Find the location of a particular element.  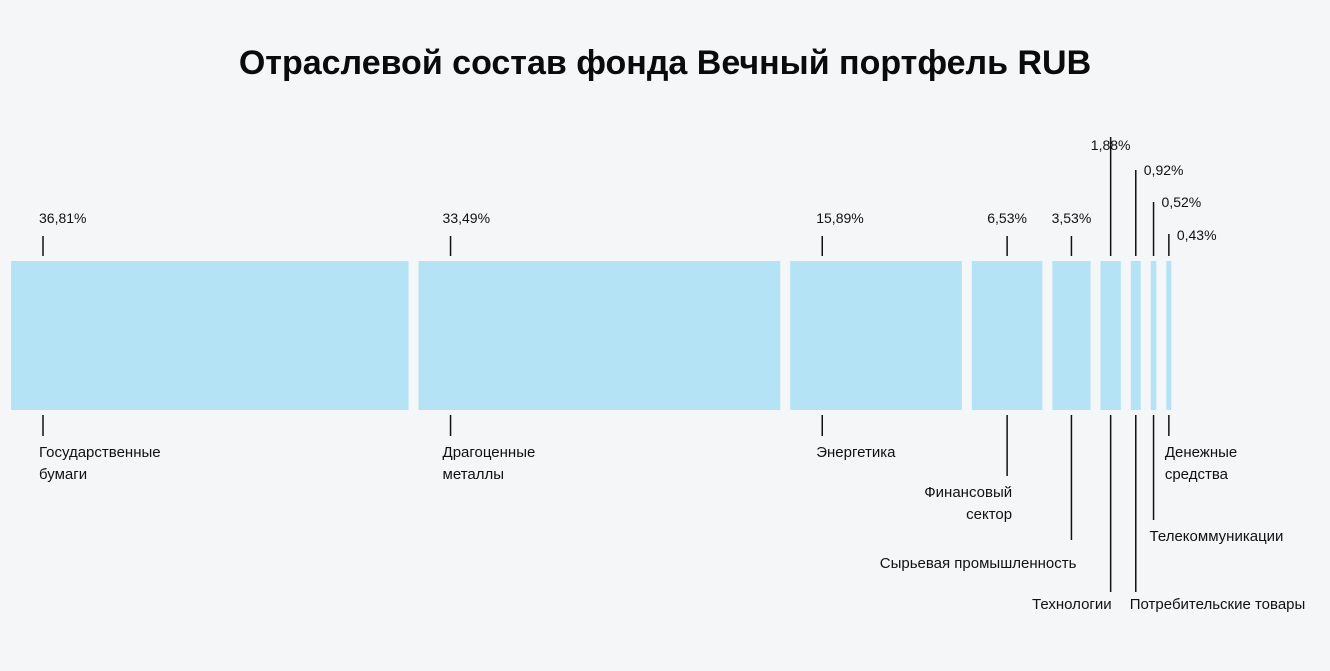

category-label-line: Технологии is located at coordinates (1072, 604).